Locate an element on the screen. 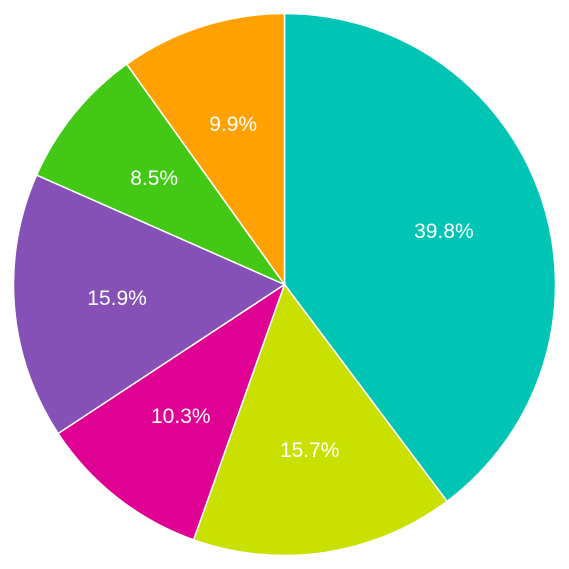  pie-slice-label-4: 15.9% is located at coordinates (117, 298).